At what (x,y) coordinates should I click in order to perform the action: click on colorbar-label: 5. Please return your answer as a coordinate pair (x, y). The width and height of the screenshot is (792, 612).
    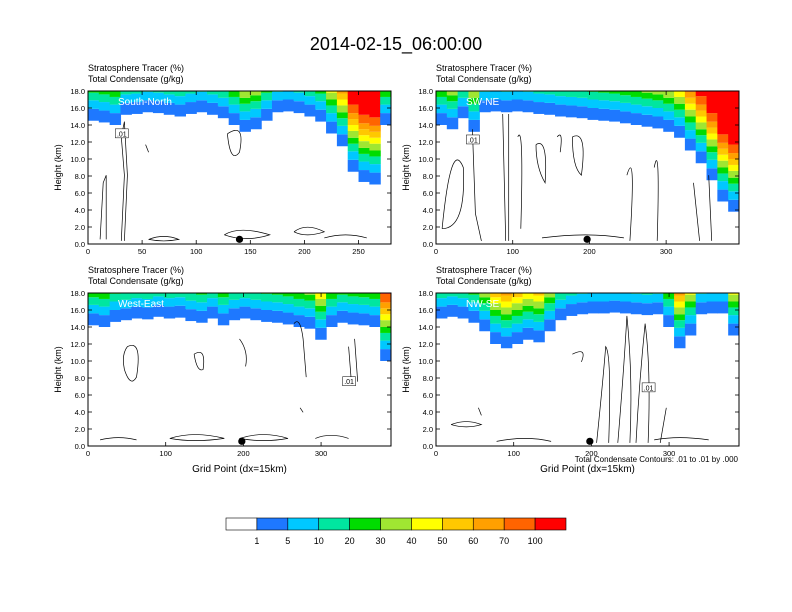
    Looking at the image, I should click on (287, 541).